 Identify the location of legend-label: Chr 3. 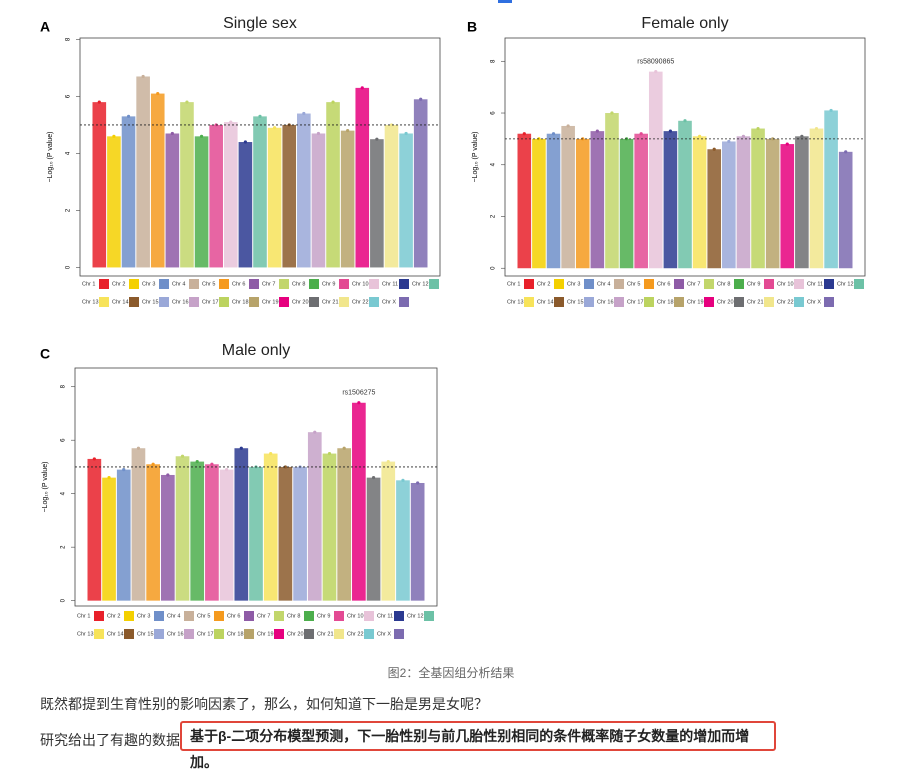
(143, 616).